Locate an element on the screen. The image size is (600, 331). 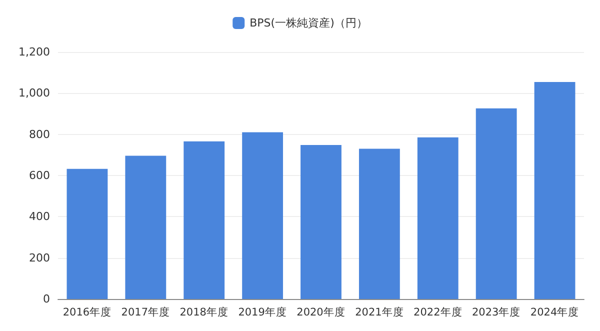
x-tick-label: 2021年度 is located at coordinates (379, 312).